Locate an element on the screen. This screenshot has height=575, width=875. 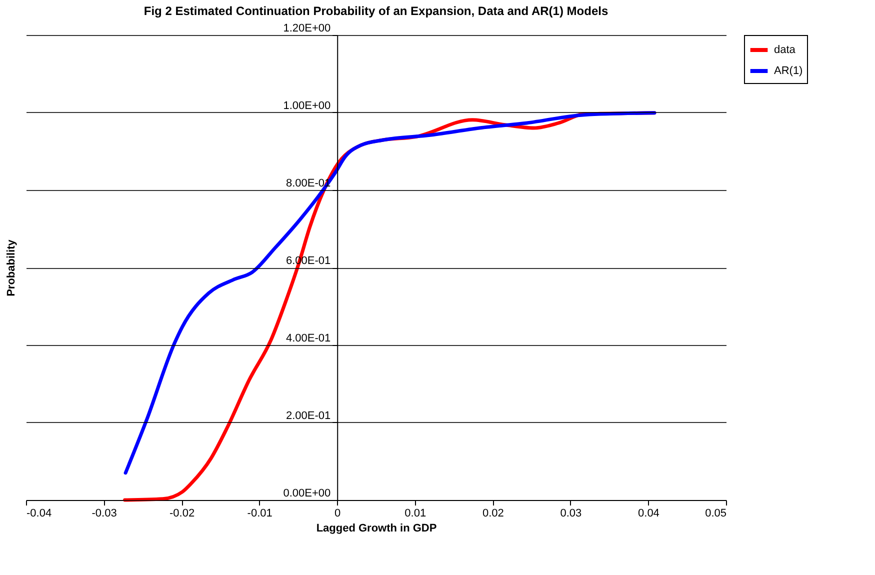
x-axis-title: Lagged Growth in GDP is located at coordinates (376, 528).